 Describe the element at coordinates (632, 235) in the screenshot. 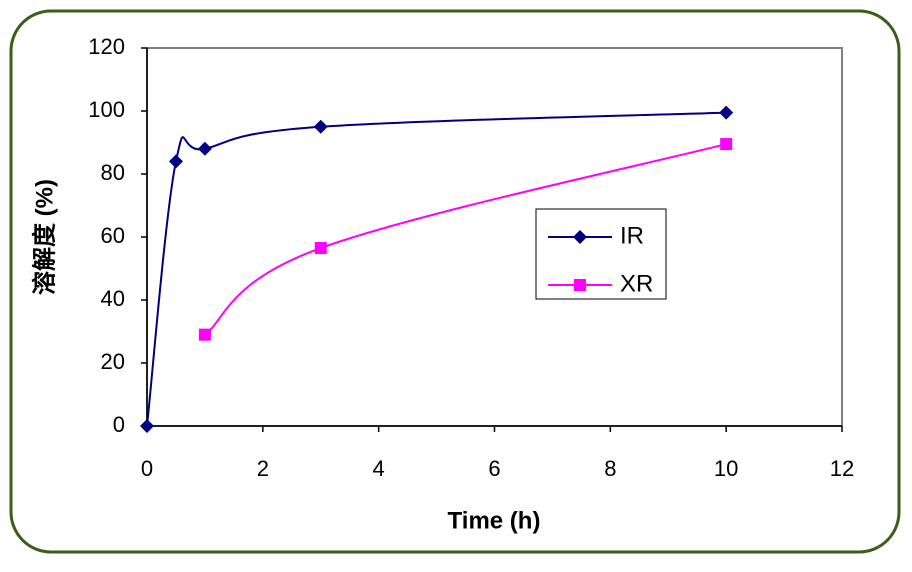

I see `legend-label: IR` at that location.